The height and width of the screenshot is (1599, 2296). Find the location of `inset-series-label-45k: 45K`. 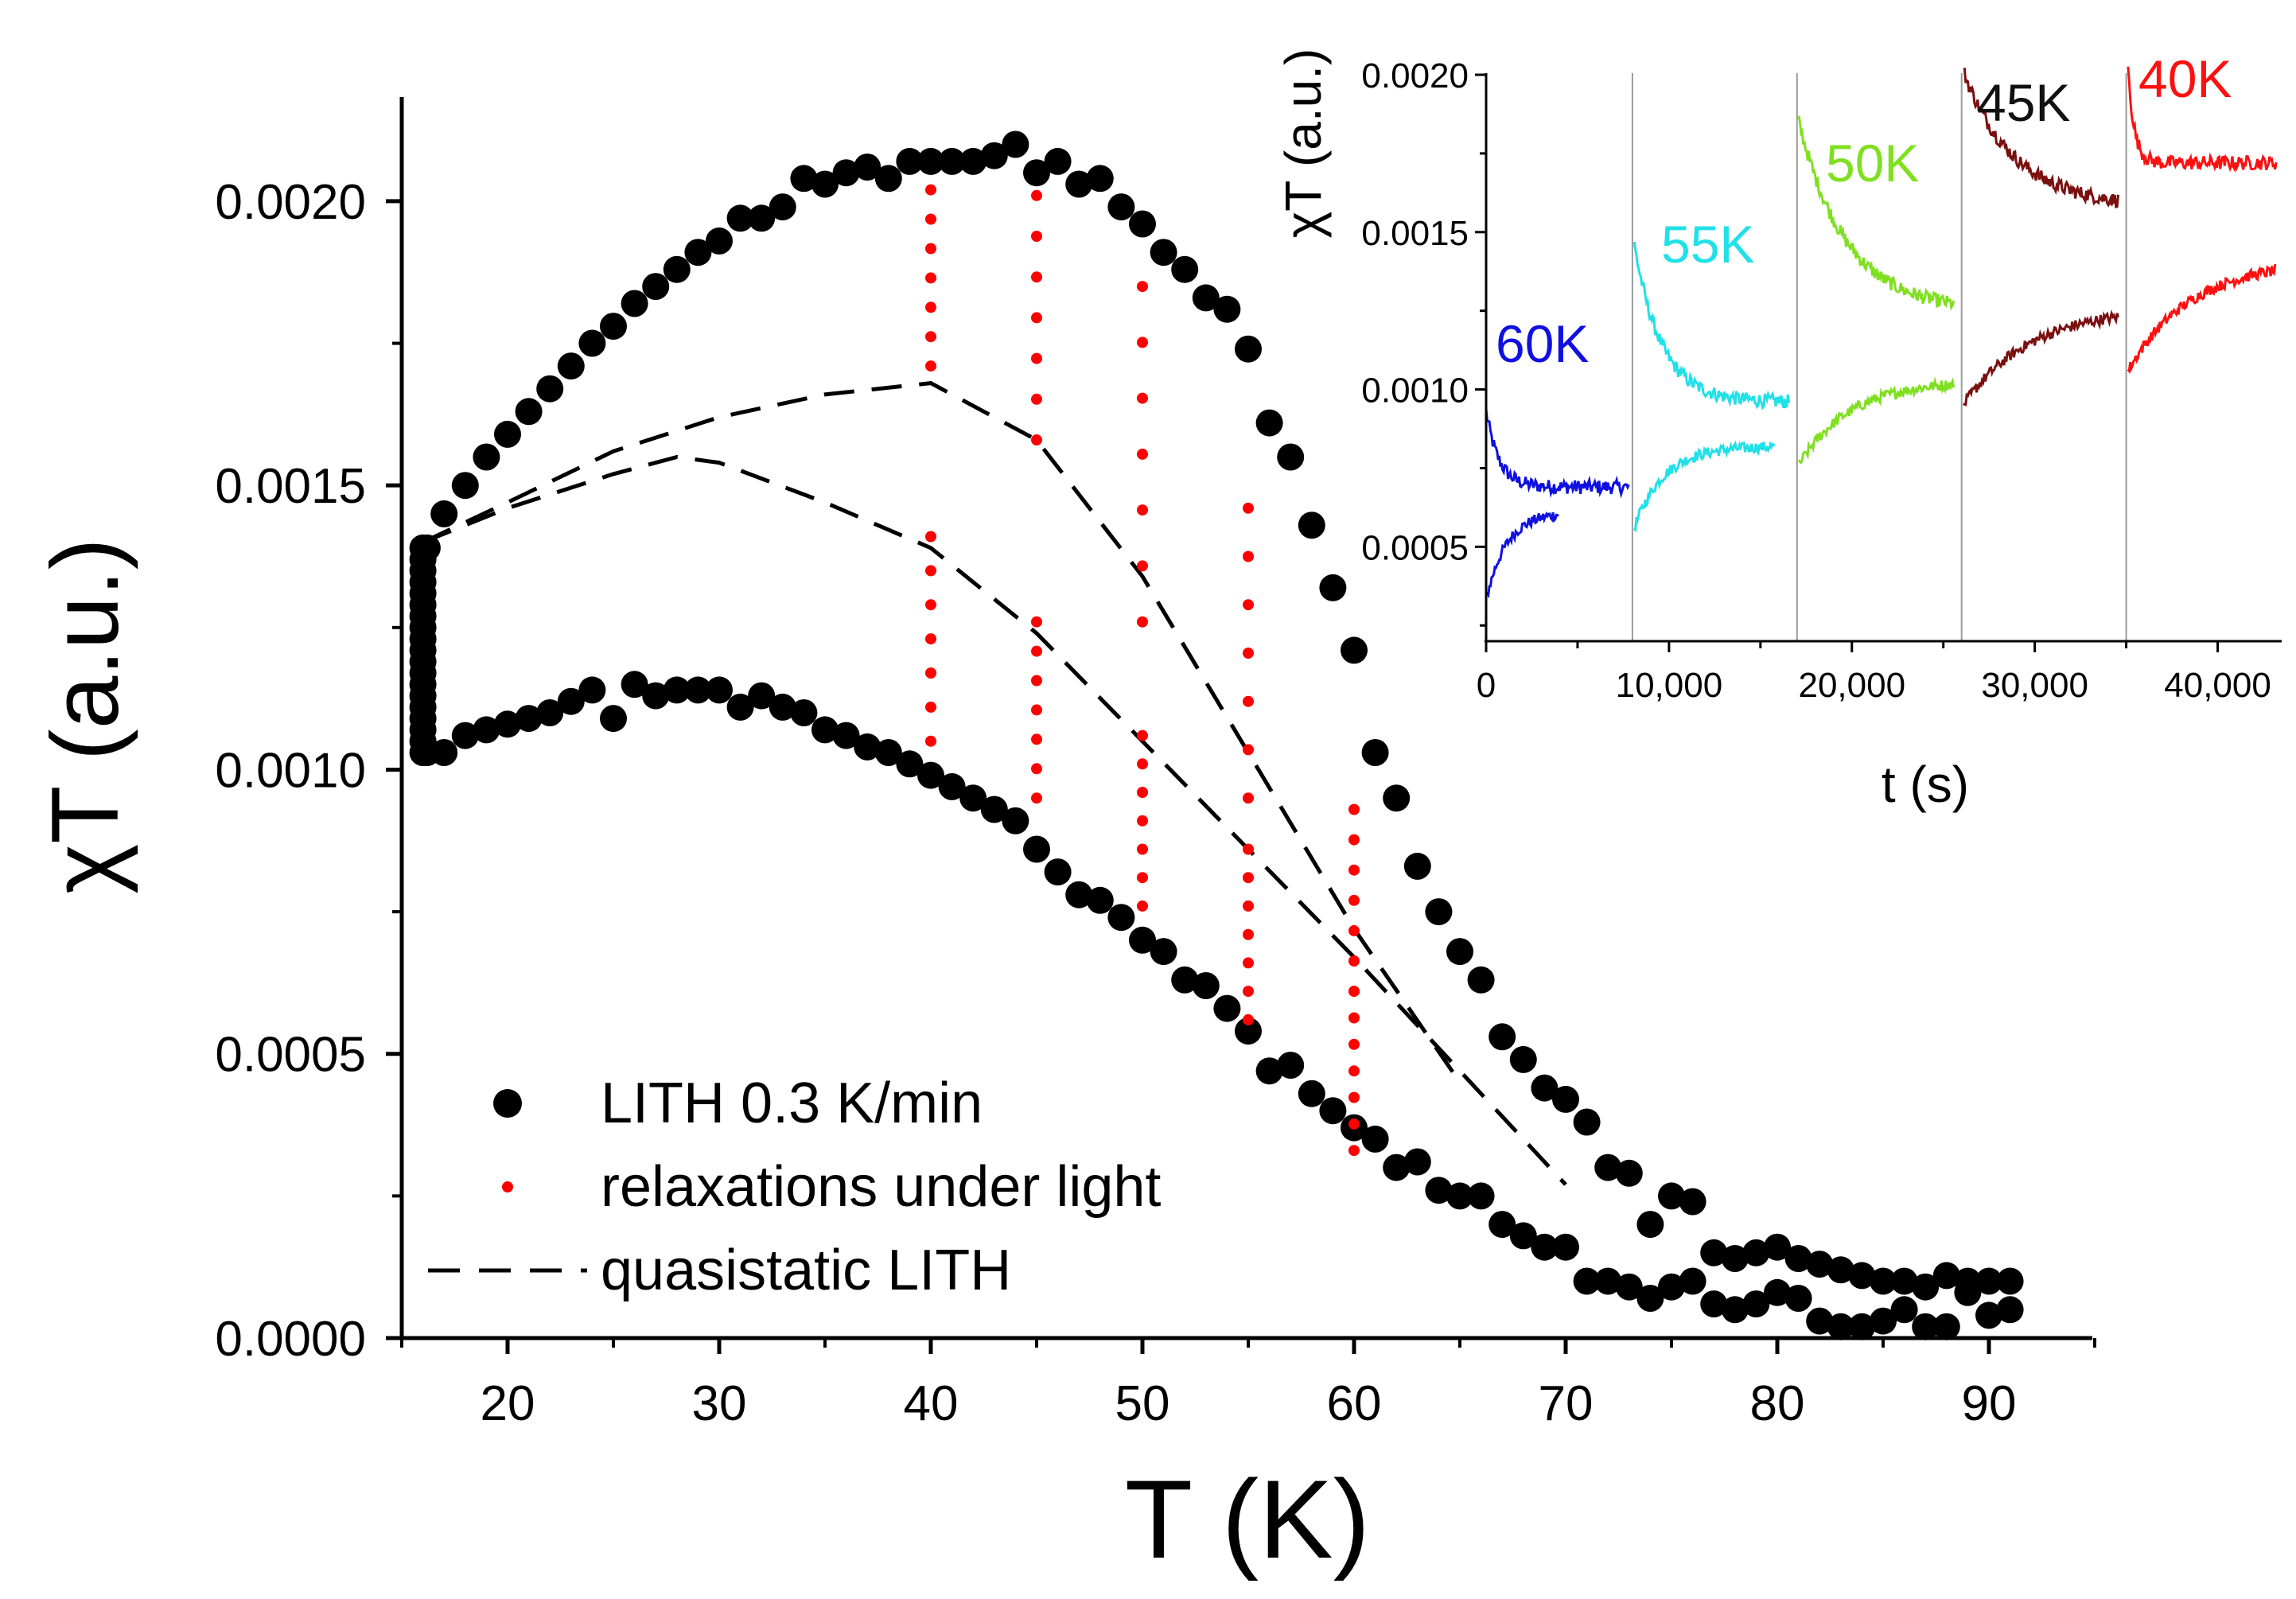

inset-series-label-45k: 45K is located at coordinates (2023, 102).